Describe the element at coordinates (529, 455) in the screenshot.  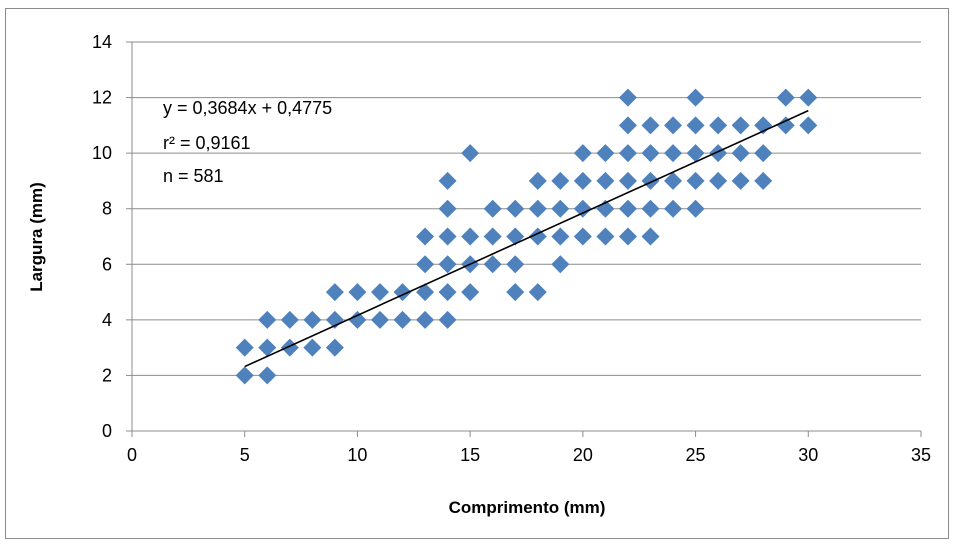
I see `x-tick-labels: 0 5 10 15 20 25 30 35` at that location.